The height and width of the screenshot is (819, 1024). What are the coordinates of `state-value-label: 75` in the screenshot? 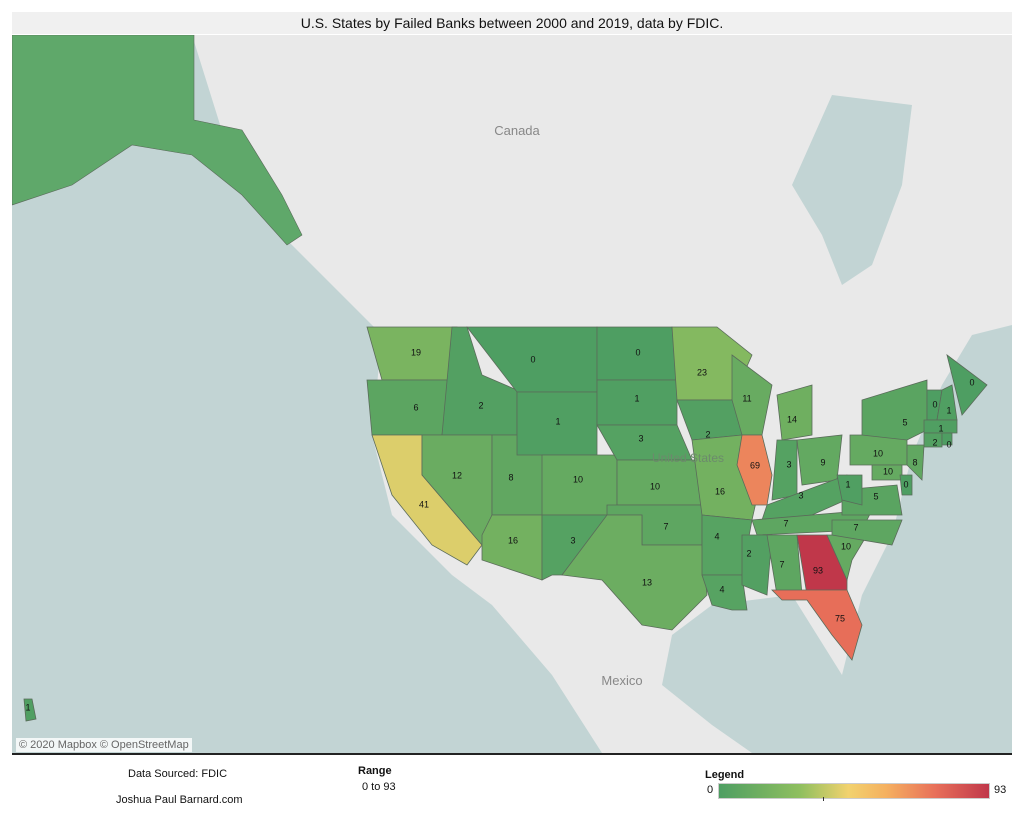 It's located at (840, 618).